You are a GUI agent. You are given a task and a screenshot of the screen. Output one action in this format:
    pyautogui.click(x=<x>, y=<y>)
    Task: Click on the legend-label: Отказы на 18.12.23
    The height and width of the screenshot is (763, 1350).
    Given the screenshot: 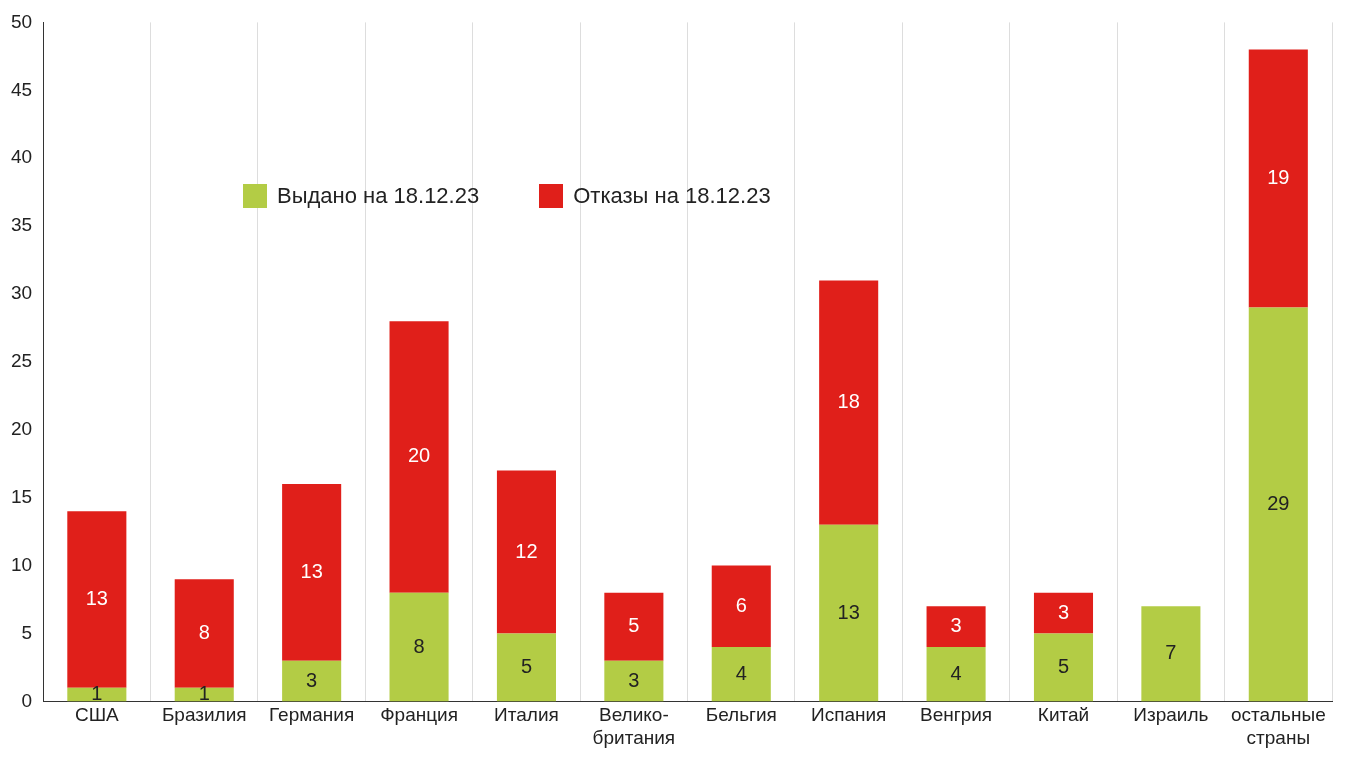 What is the action you would take?
    pyautogui.click(x=672, y=196)
    